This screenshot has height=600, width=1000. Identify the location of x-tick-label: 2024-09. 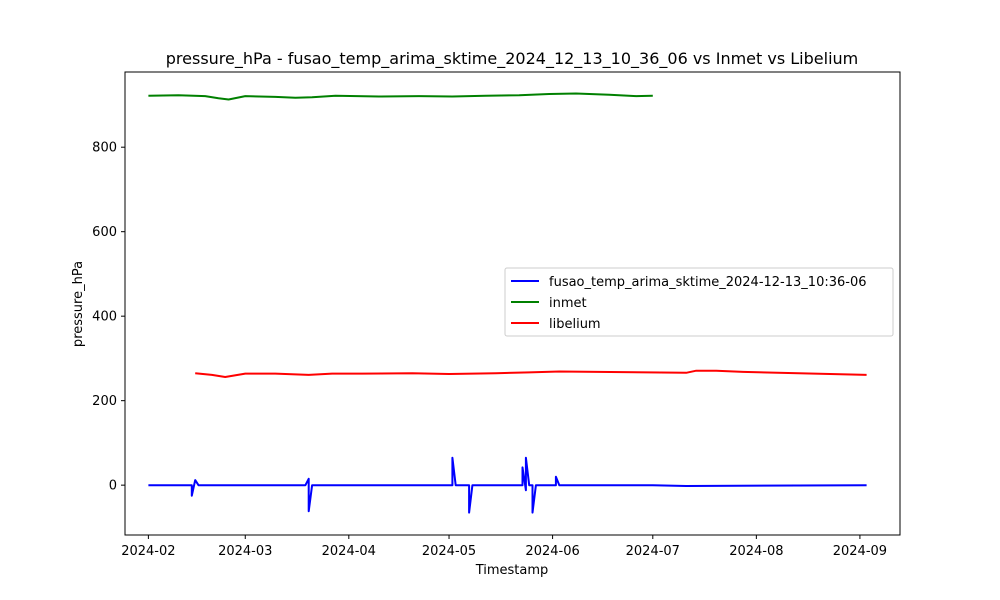
(860, 551).